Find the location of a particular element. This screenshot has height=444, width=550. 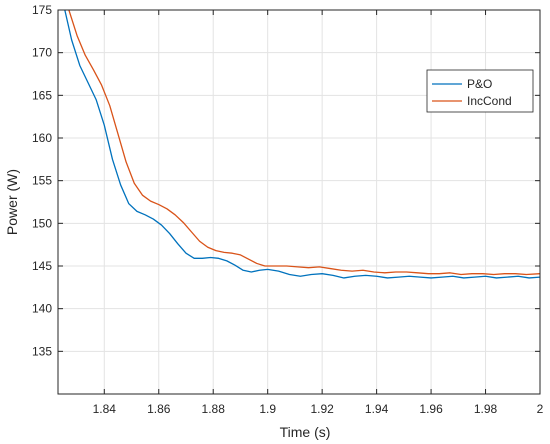

x-tick-label: 2 is located at coordinates (540, 409).